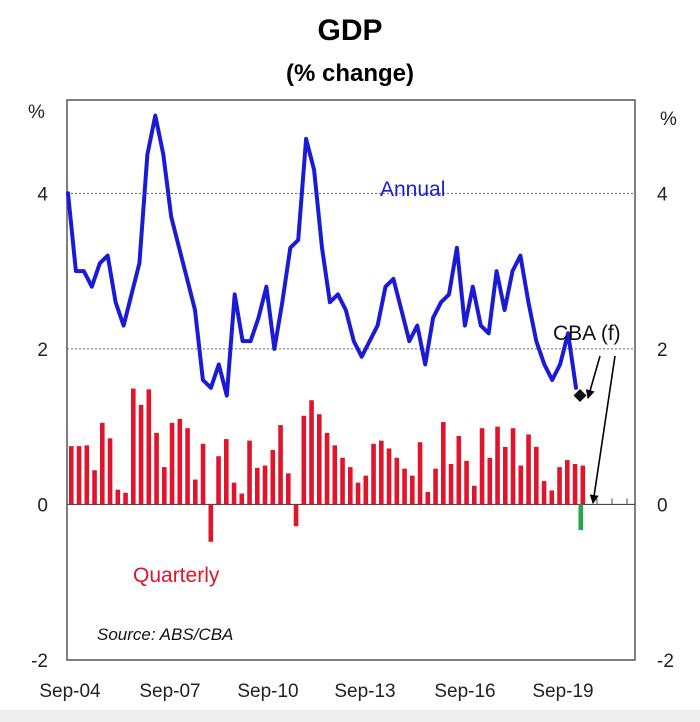 Image resolution: width=700 pixels, height=722 pixels. What do you see at coordinates (562, 691) in the screenshot?
I see `x-tick-label: Sep-19` at bounding box center [562, 691].